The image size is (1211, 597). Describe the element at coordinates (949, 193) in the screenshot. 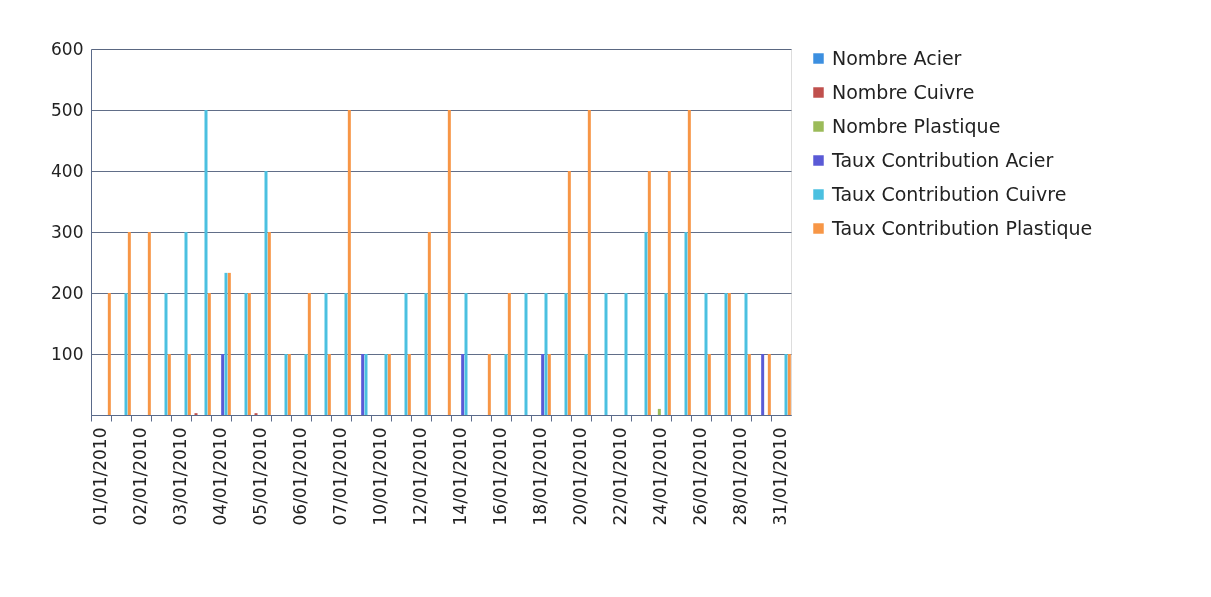

I see `legend-label: Taux Contribution Cuivre` at that location.